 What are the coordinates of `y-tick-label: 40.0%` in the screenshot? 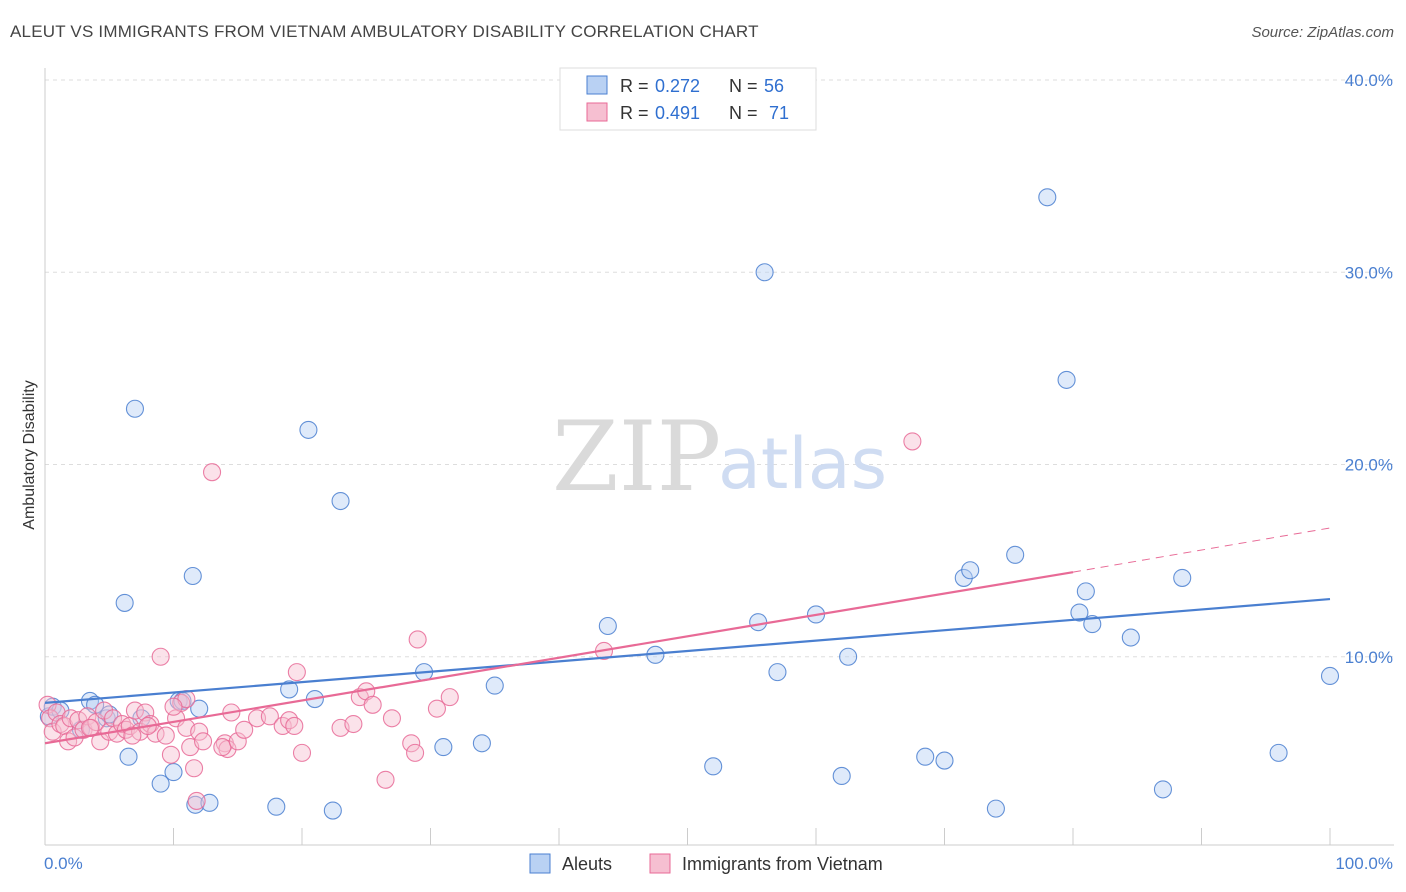 It's located at (1369, 80).